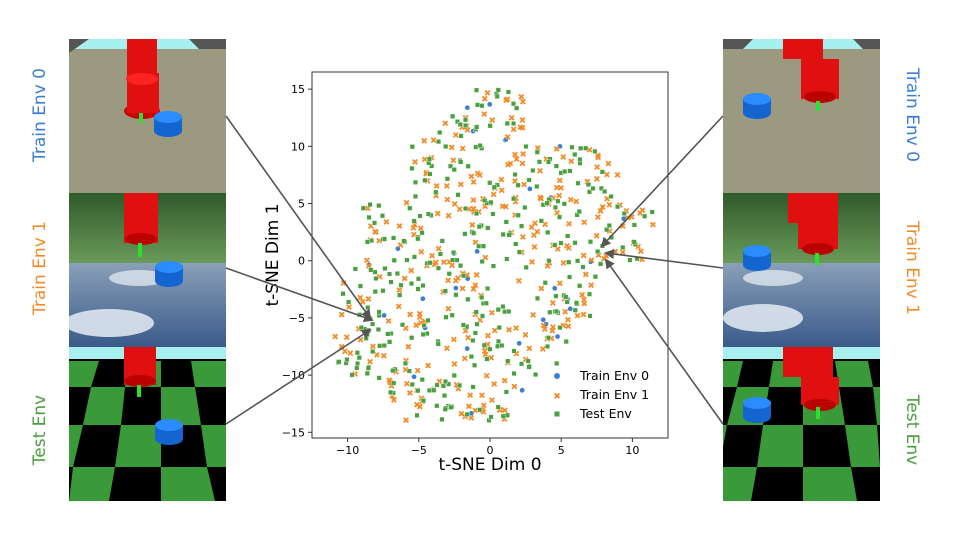 This screenshot has height=540, width=960. I want to click on y-tick-label: 5, so click(301, 204).